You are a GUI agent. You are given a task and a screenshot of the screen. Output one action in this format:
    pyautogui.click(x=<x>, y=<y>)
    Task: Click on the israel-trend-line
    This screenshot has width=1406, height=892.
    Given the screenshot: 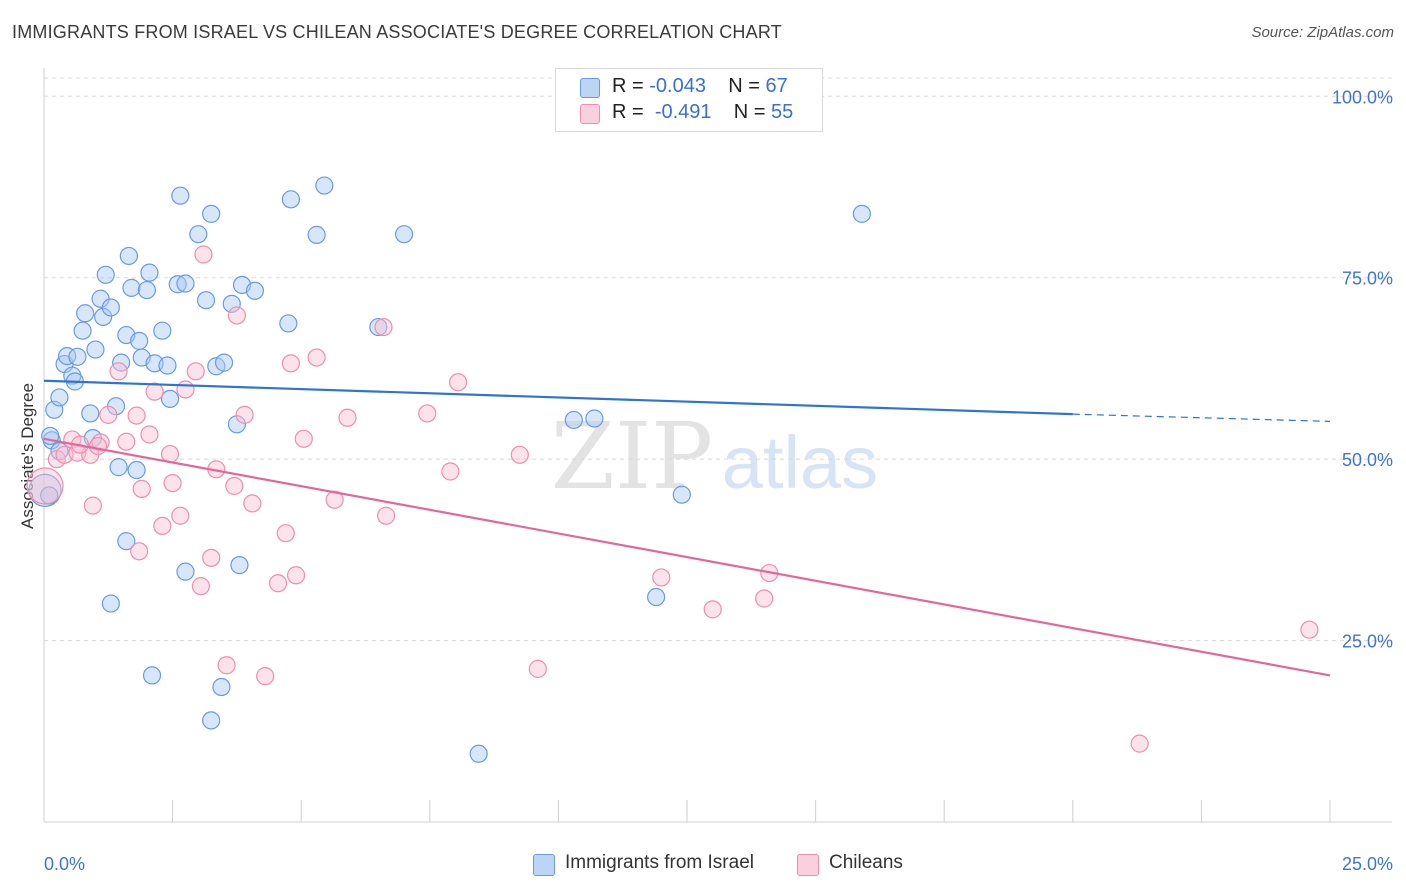 What is the action you would take?
    pyautogui.click(x=558, y=397)
    